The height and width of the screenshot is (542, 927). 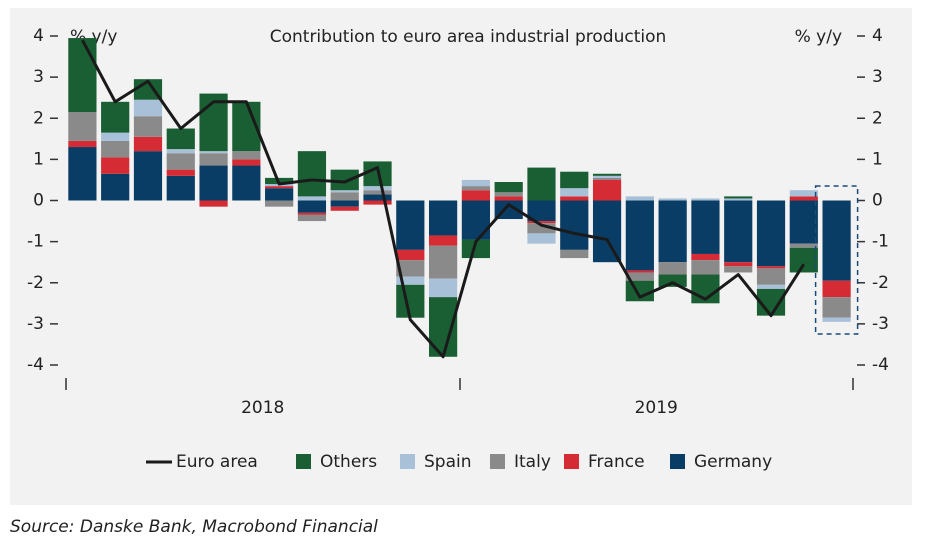 I want to click on y2-tick-label: 4, so click(x=877, y=36).